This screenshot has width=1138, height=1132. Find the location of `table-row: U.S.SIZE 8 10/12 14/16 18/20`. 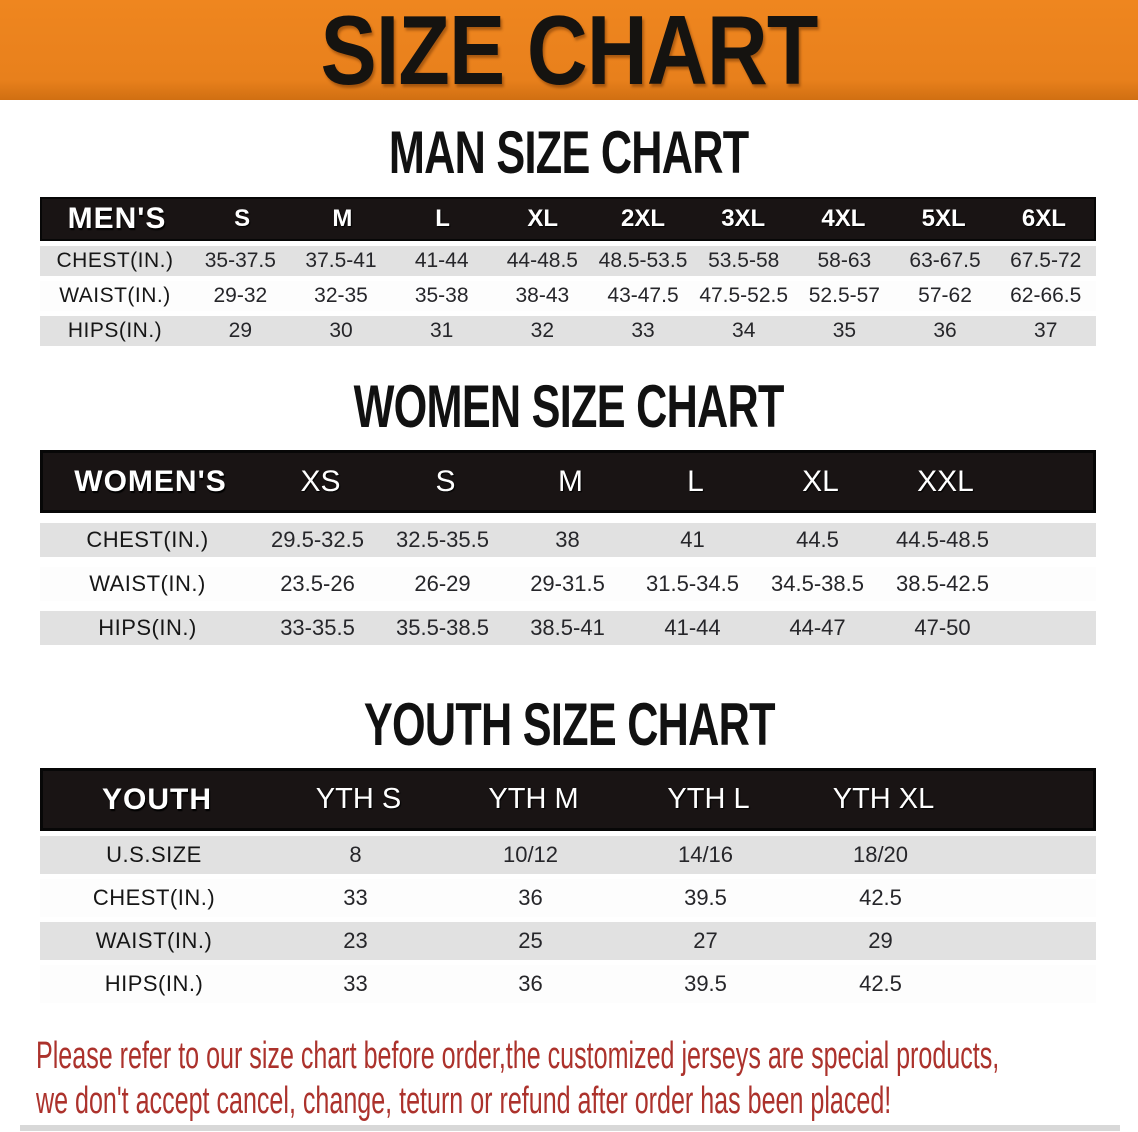

table-row: U.S.SIZE 8 10/12 14/16 18/20 is located at coordinates (568, 855).